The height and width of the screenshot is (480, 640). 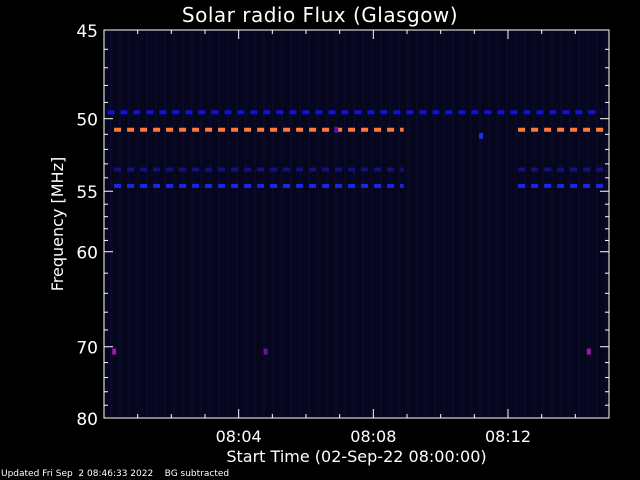 What do you see at coordinates (320, 15) in the screenshot?
I see `chart-title: Solar radio Flux (Glasgow)` at bounding box center [320, 15].